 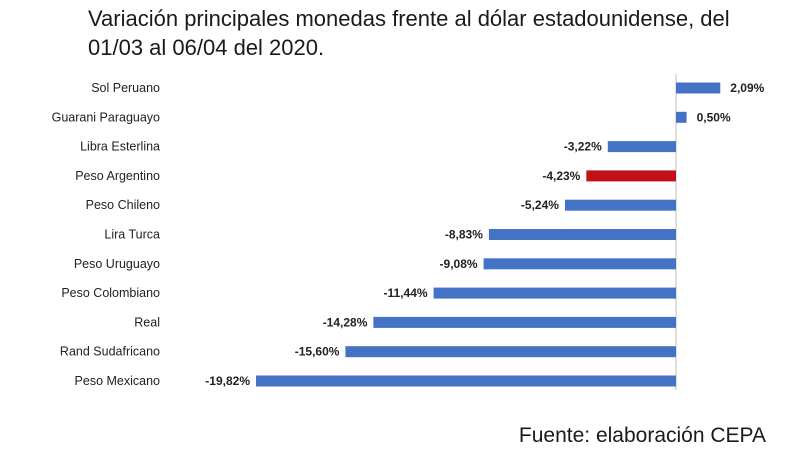 I want to click on value-label-sol-peruano: 2,09%, so click(x=747, y=88).